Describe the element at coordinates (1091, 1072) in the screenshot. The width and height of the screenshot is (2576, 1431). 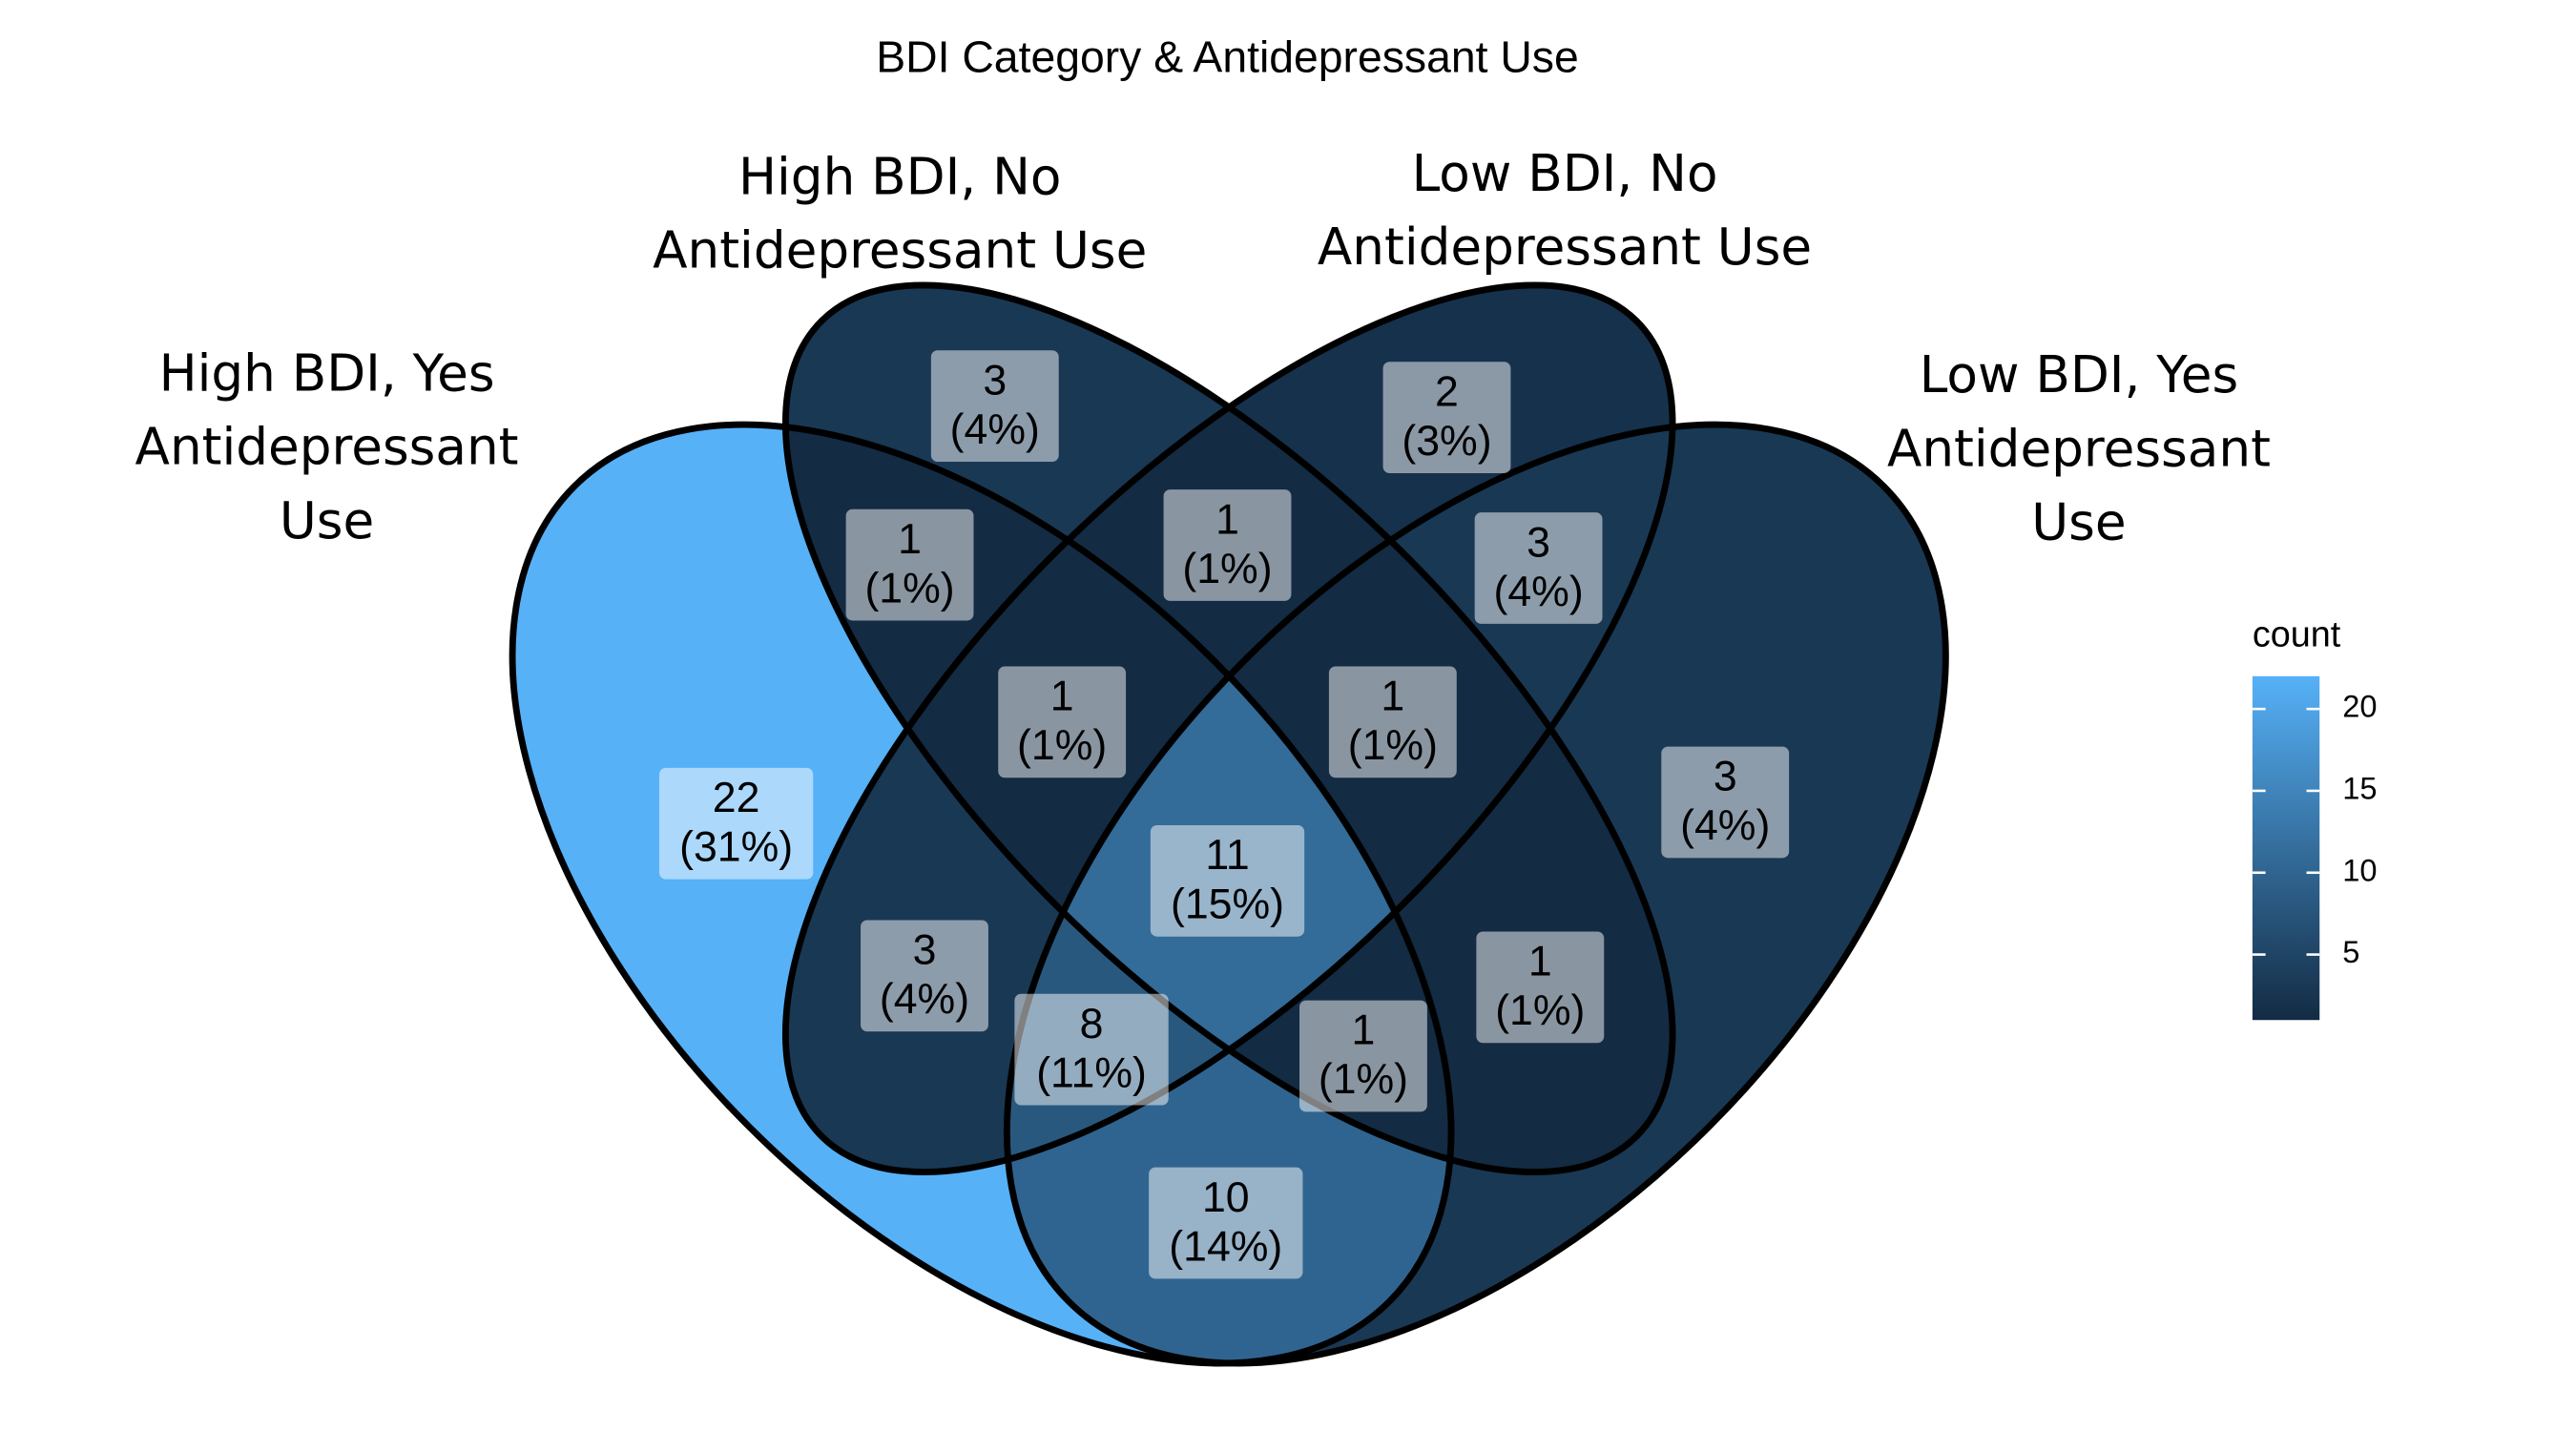
I see `region-percent: (11%)` at that location.